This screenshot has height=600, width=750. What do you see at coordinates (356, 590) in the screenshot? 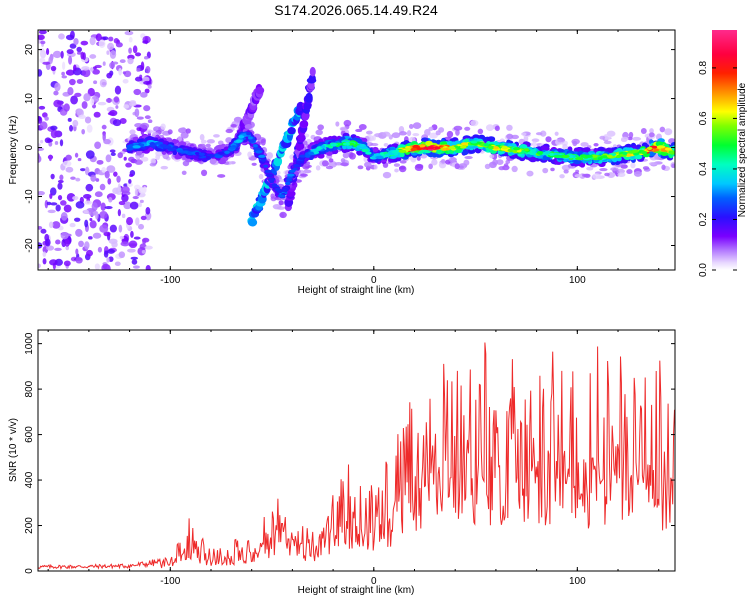
I see `snr-x-label: Height of straight line (km)` at bounding box center [356, 590].